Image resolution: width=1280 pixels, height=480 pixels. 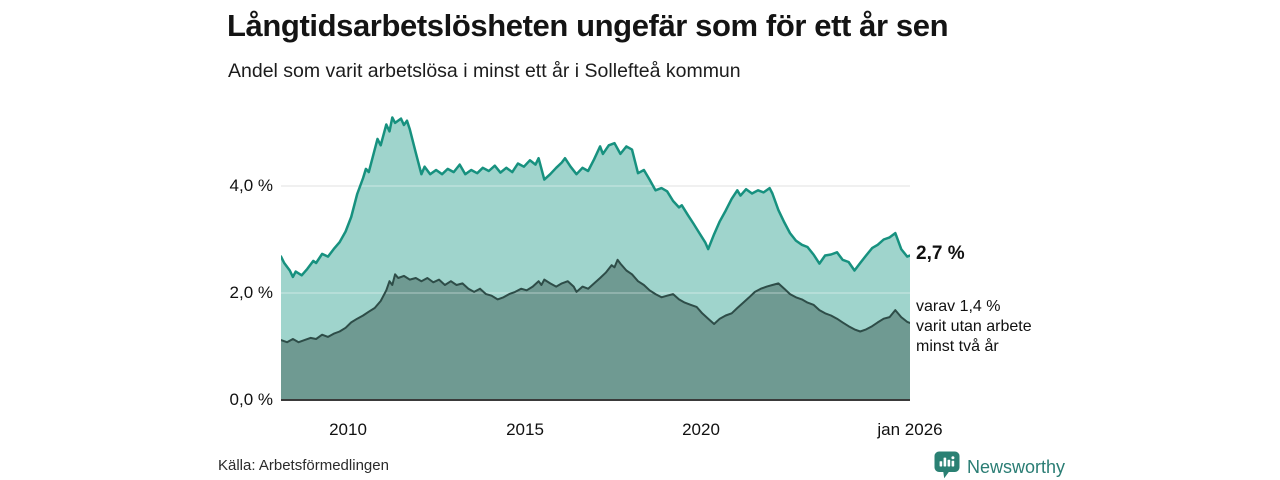 I want to click on end-label-detail-line2: varit utan arbete, so click(x=974, y=326).